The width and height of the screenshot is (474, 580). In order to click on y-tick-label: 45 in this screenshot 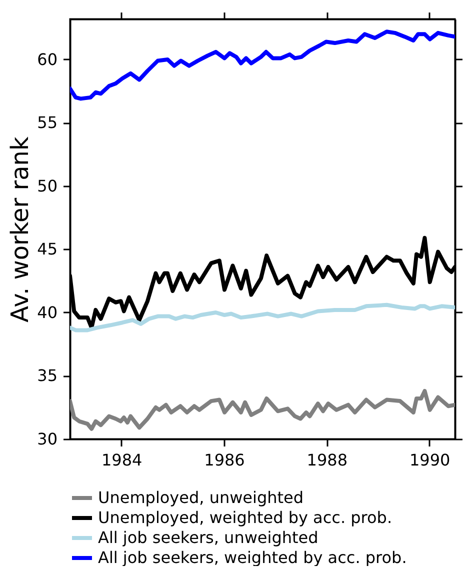, I will do `click(47, 249)`.